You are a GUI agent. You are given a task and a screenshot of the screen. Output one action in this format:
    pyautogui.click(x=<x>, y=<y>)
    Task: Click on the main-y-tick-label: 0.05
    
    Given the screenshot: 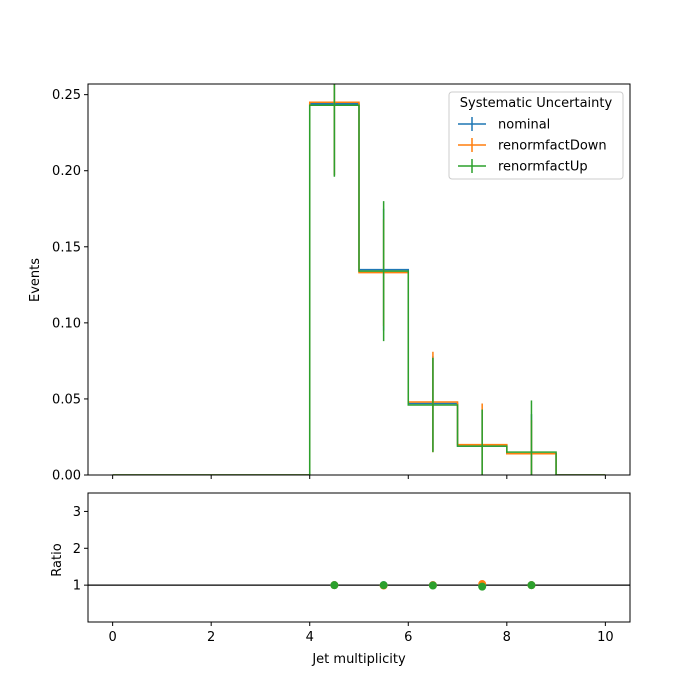 What is the action you would take?
    pyautogui.click(x=66, y=399)
    